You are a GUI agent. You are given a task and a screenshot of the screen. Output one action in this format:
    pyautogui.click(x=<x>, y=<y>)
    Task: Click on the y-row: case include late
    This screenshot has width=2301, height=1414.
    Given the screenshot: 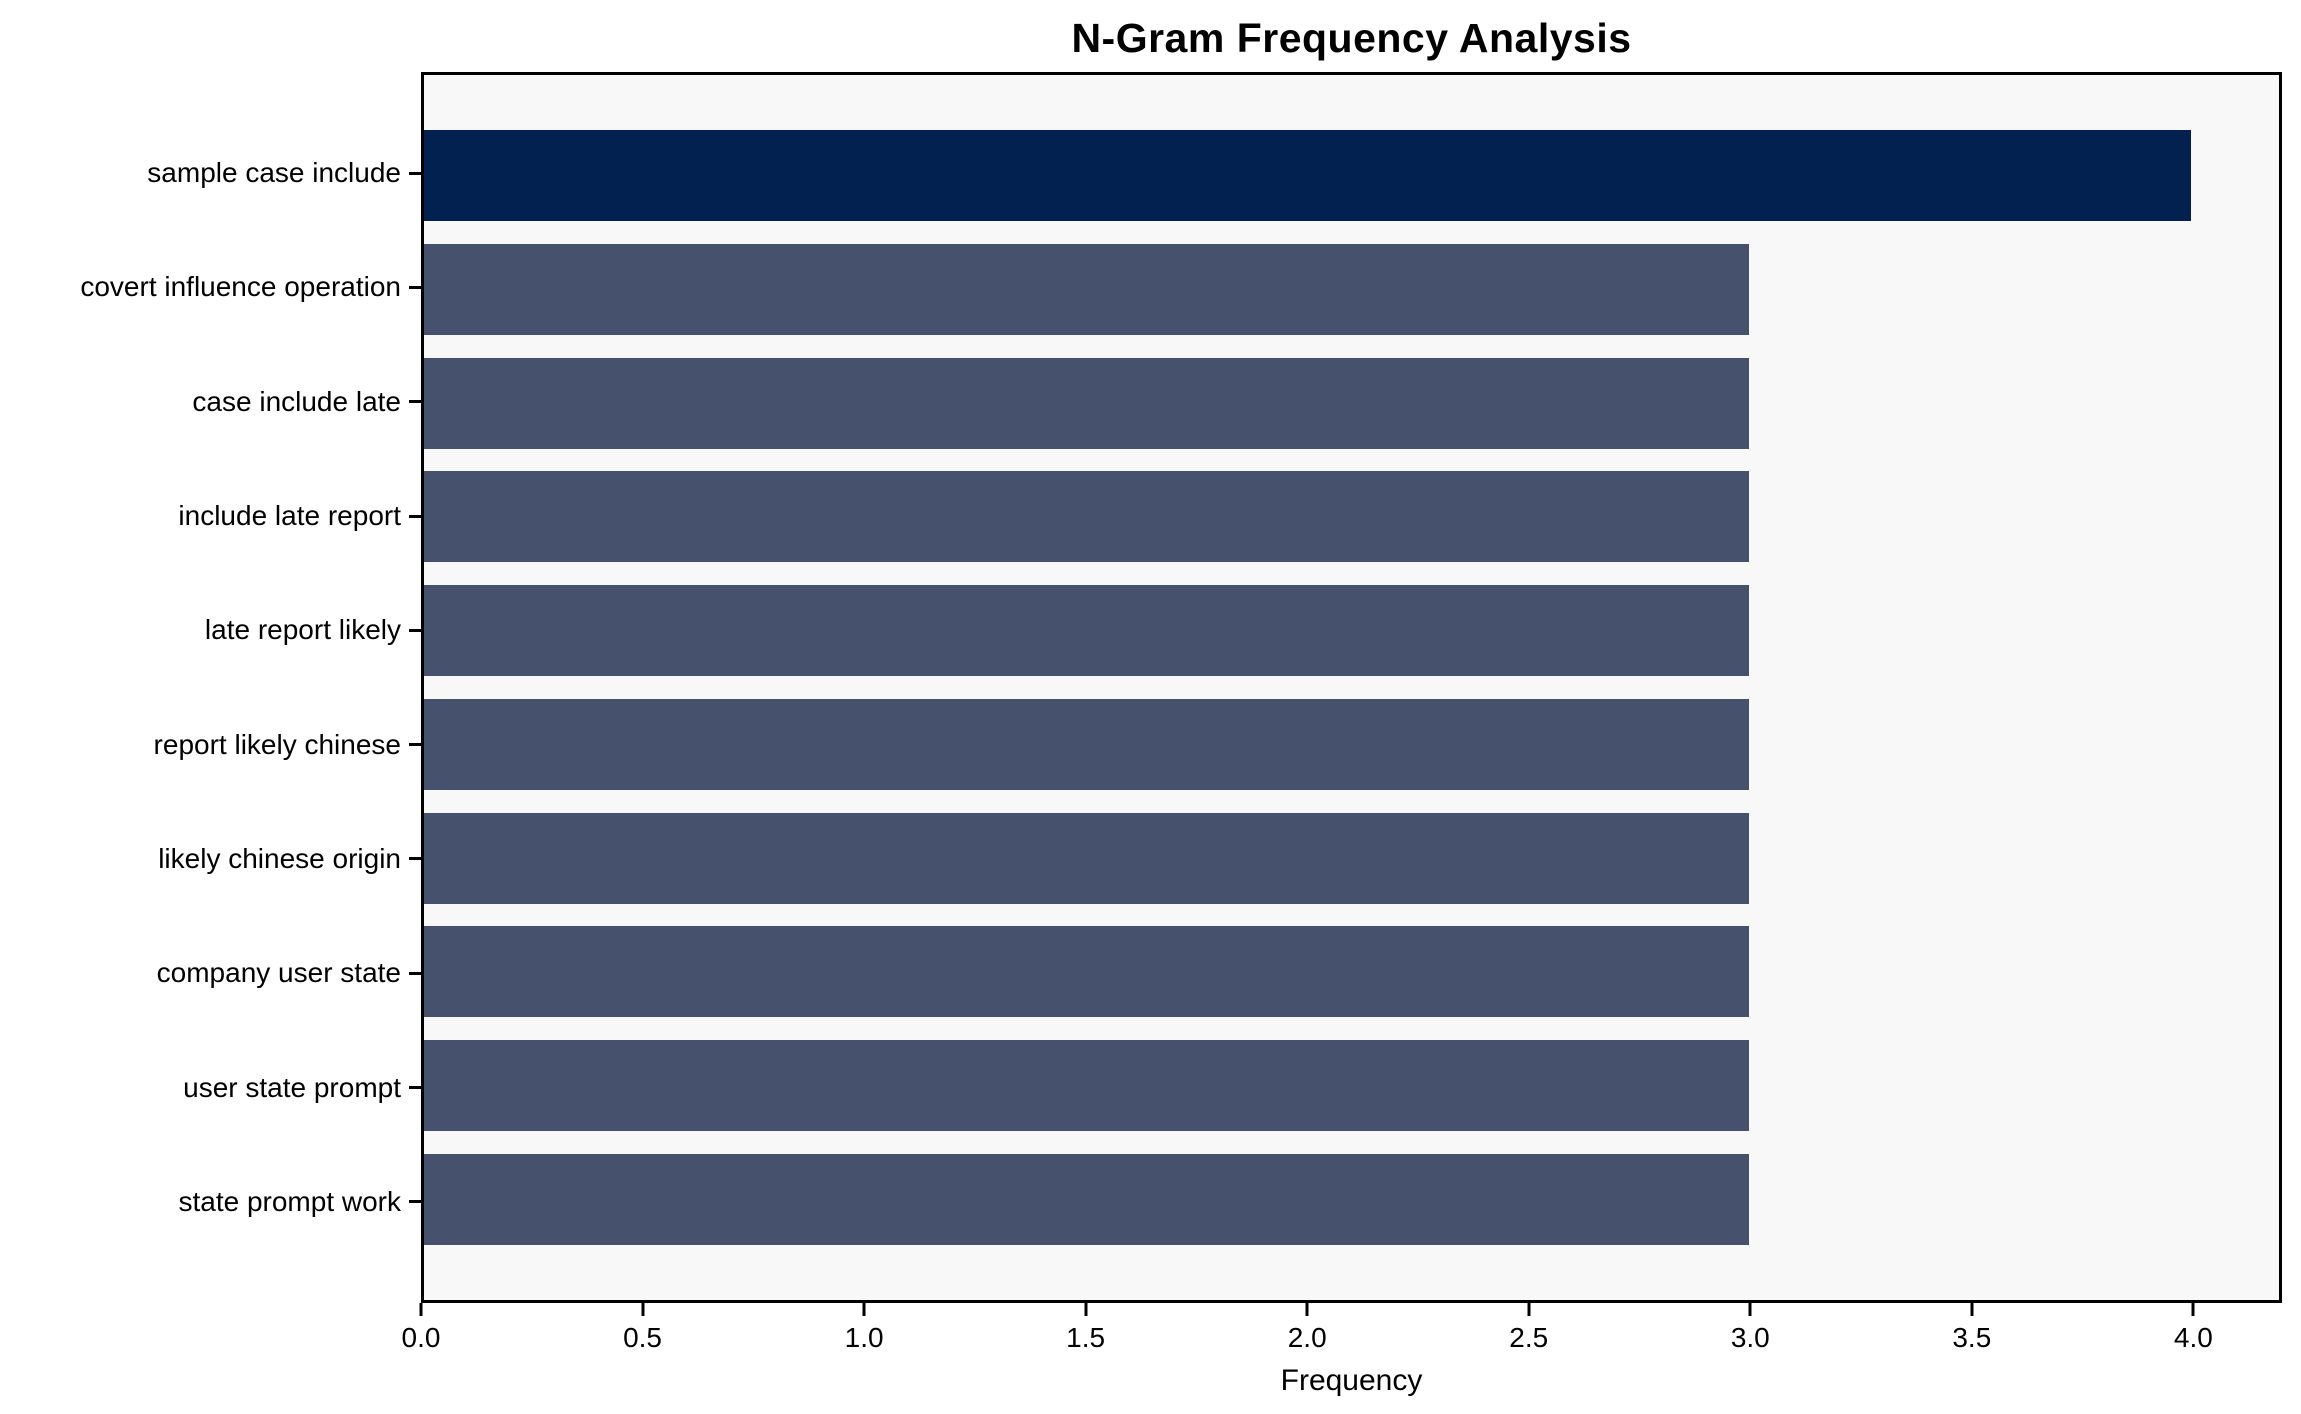 What is the action you would take?
    pyautogui.click(x=210, y=402)
    